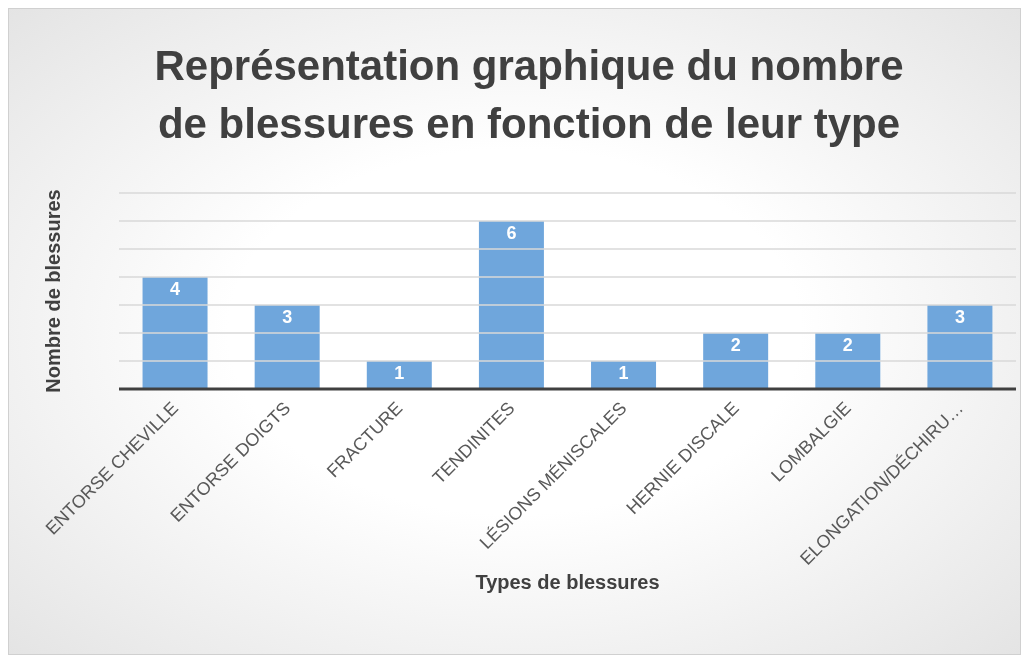 Image resolution: width=1029 pixels, height=661 pixels. What do you see at coordinates (175, 288) in the screenshot?
I see `data-label: 4` at bounding box center [175, 288].